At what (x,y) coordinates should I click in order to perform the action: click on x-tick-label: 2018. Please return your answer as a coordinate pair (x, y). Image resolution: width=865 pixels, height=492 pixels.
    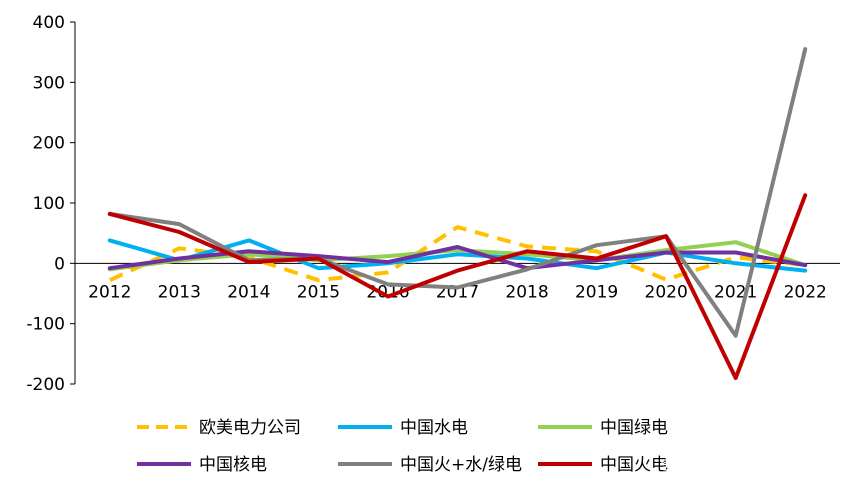
    Looking at the image, I should click on (526, 292).